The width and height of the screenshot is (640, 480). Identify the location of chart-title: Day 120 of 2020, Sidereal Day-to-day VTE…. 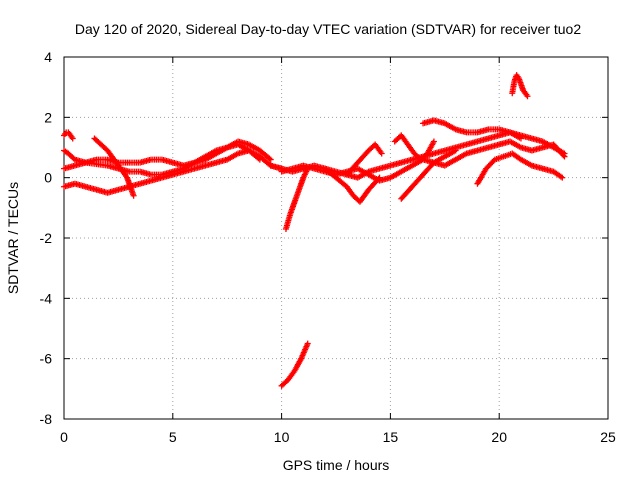
(328, 29).